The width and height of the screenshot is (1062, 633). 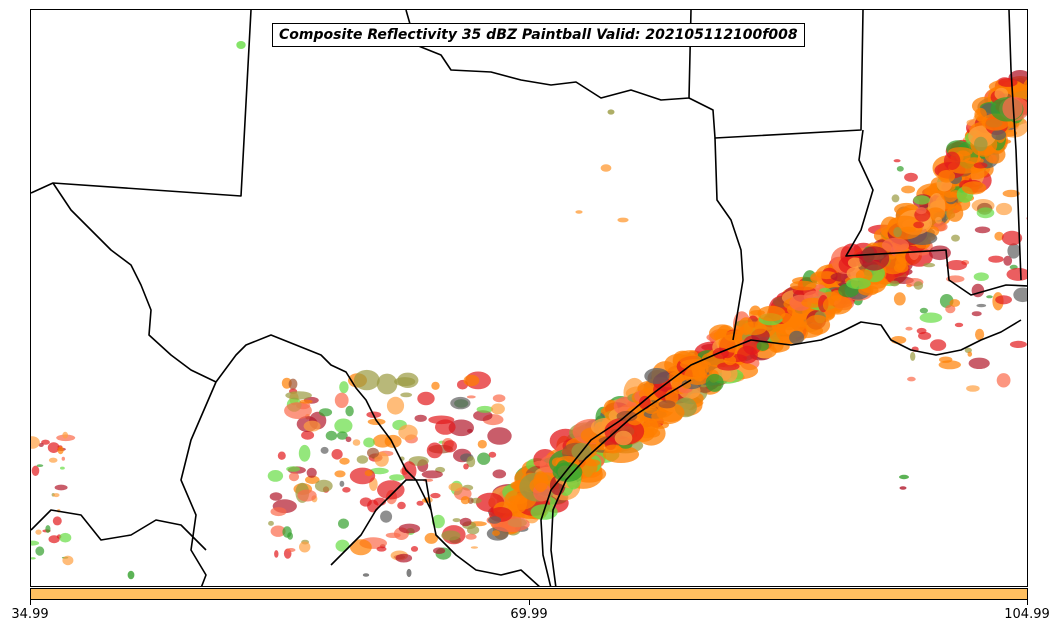 I want to click on colorbar-tick-mid, so click(x=529, y=602).